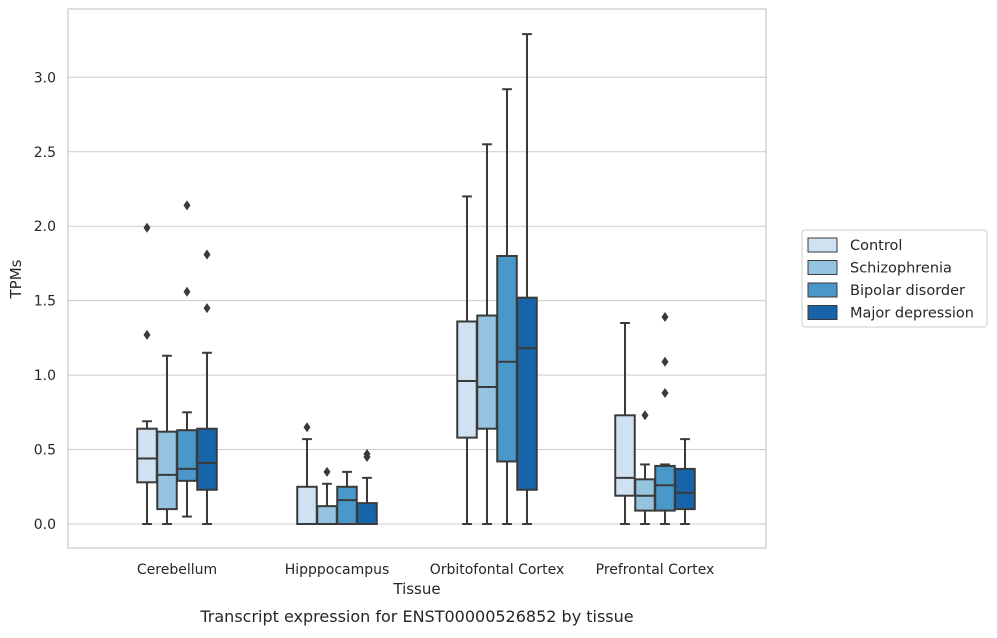 The height and width of the screenshot is (638, 997). I want to click on legend-item: Major depression, so click(890, 313).